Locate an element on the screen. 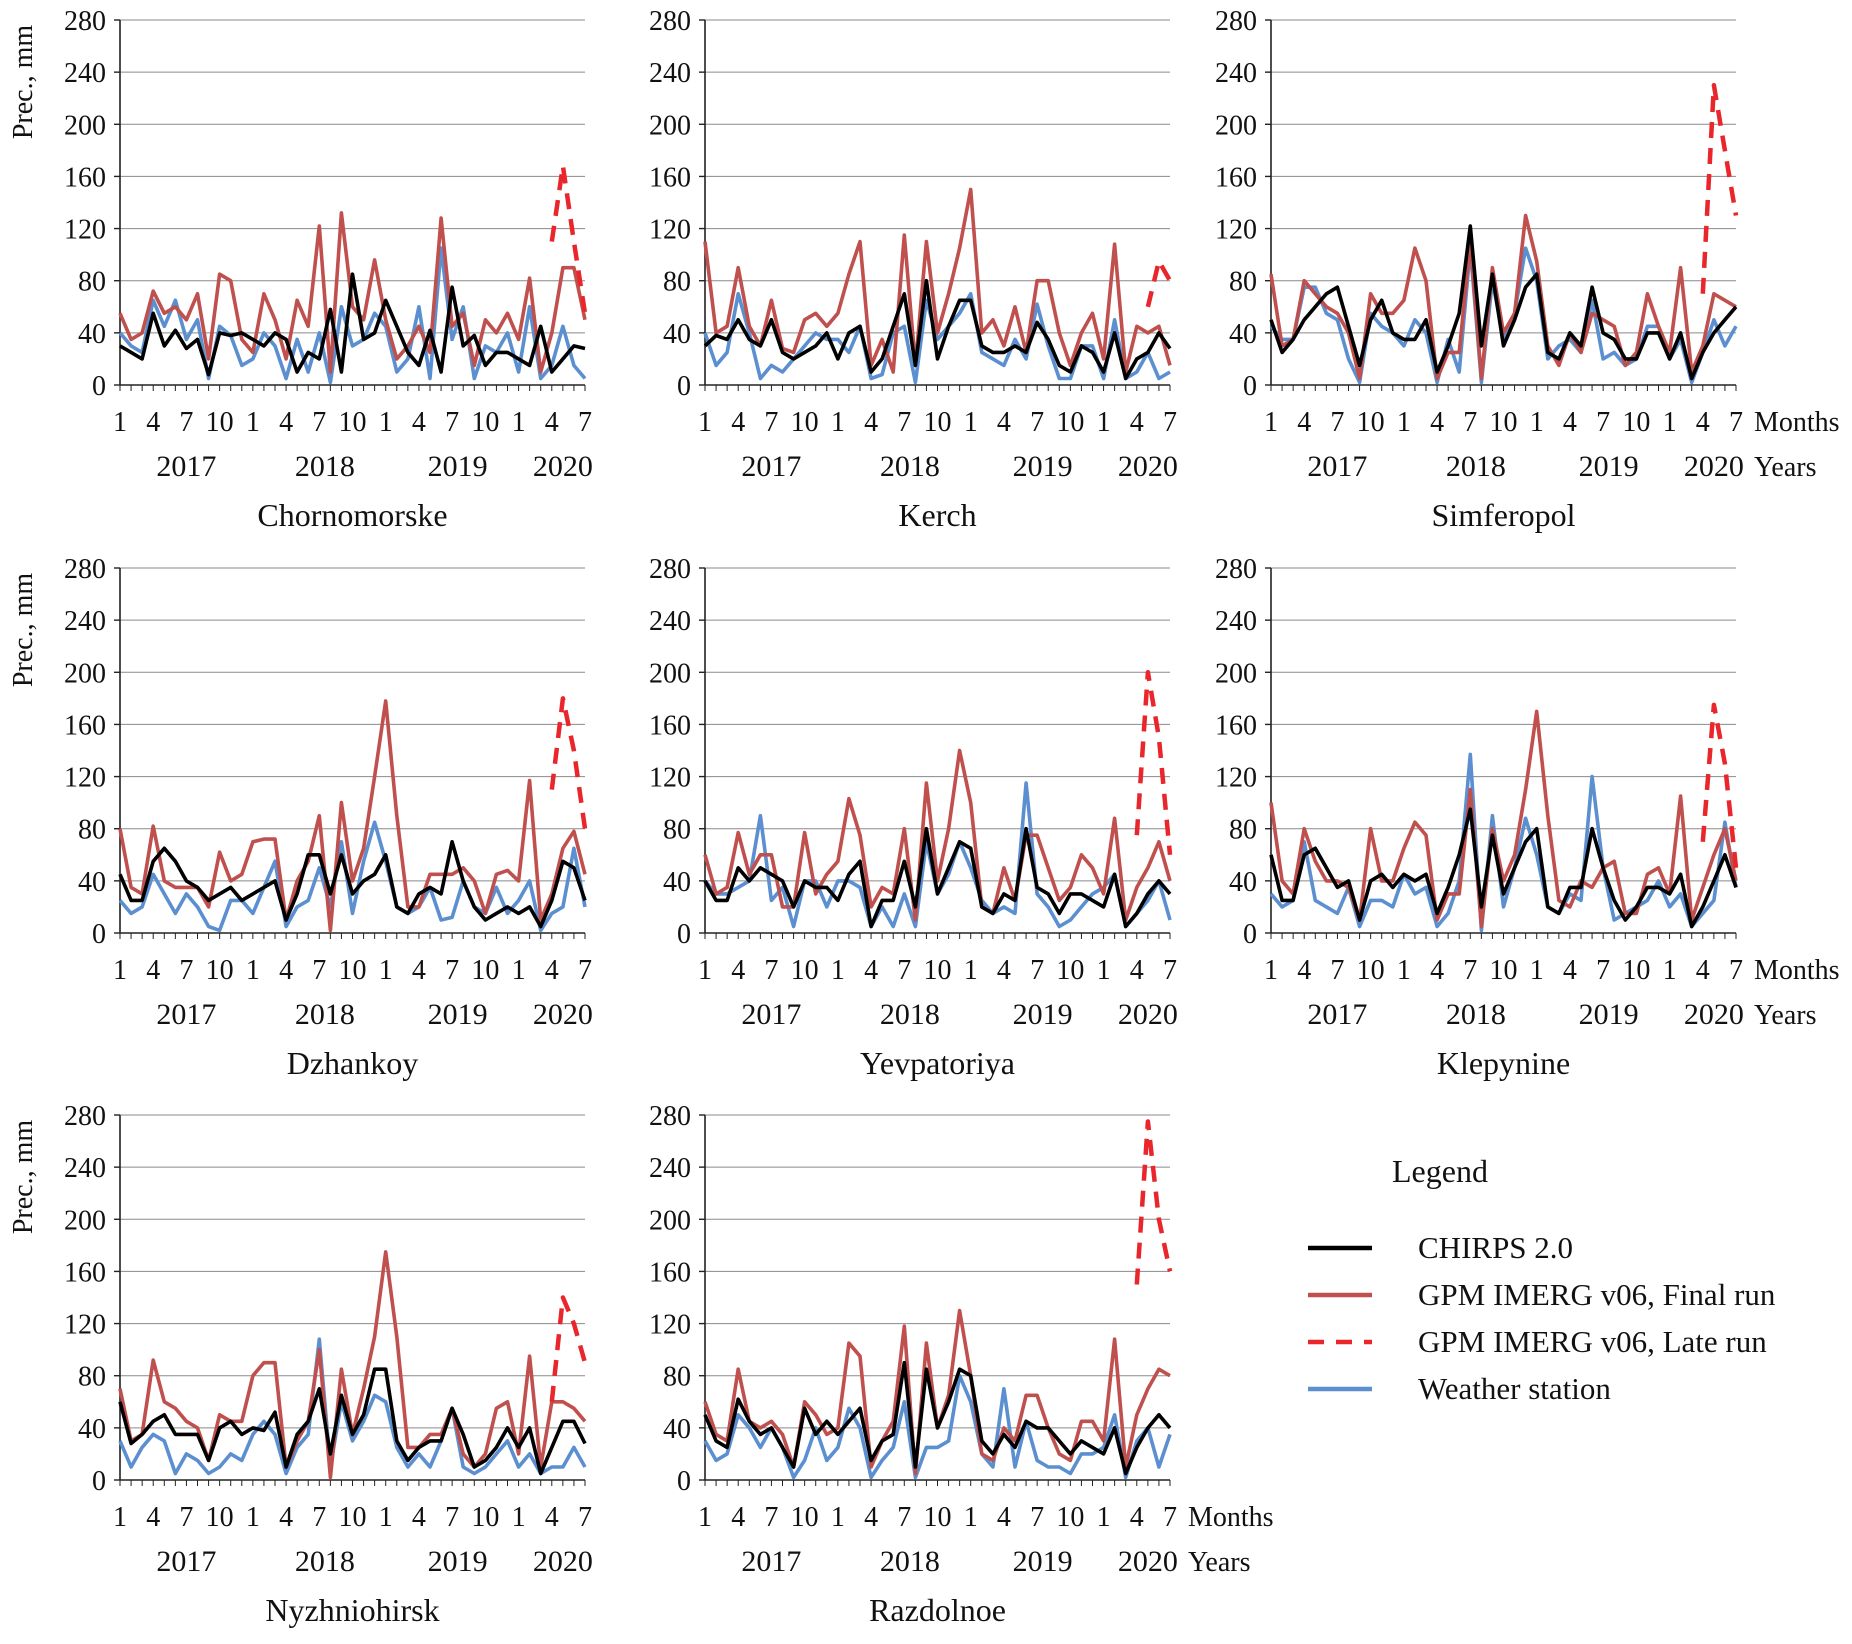  legend-item-weather-station: Weather station is located at coordinates (1459, 1388).